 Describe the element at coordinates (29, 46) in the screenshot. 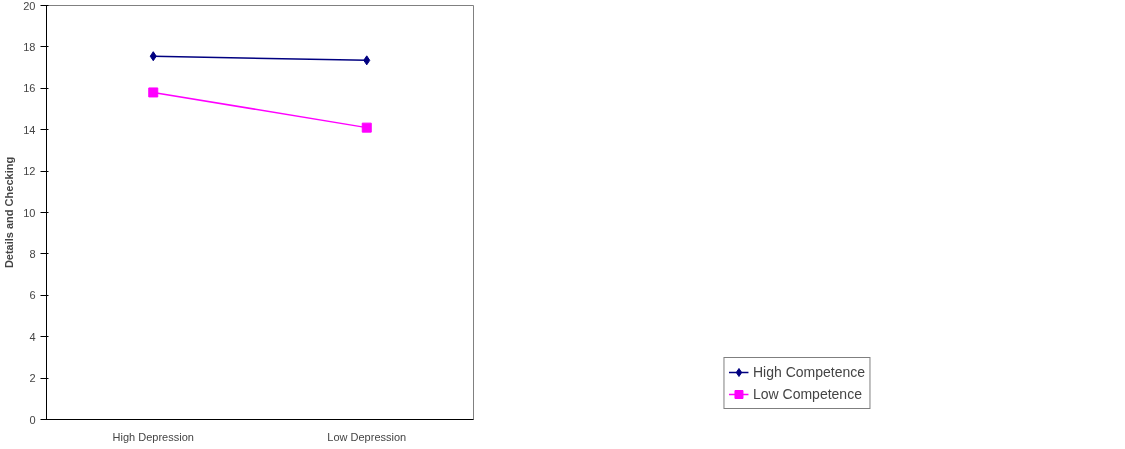

I see `y-tick-label: 18` at that location.